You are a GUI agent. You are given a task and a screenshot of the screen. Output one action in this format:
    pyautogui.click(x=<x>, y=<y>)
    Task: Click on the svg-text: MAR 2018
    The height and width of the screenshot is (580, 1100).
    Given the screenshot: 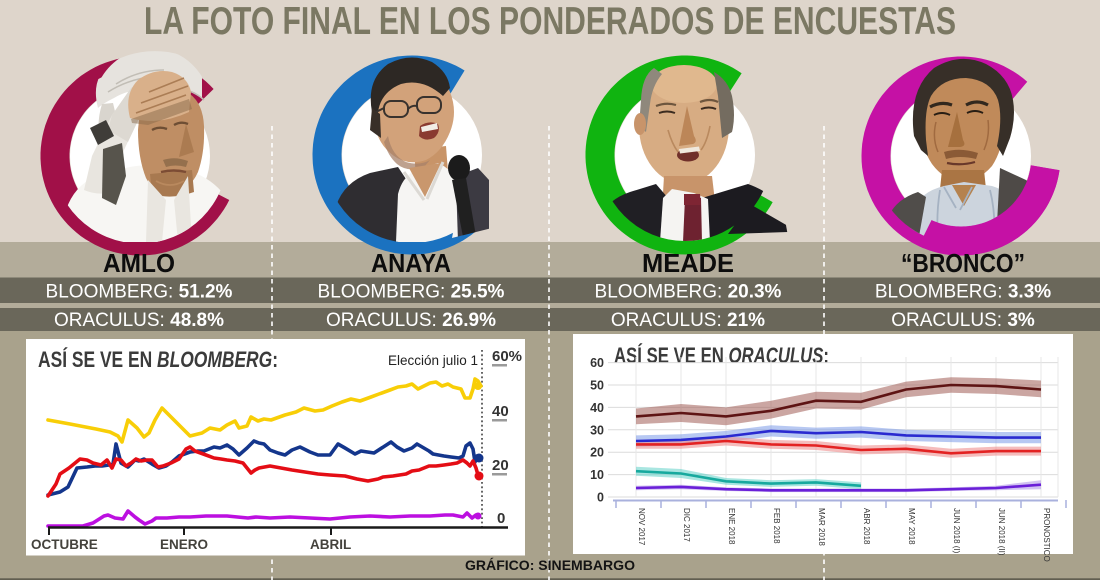 What is the action you would take?
    pyautogui.click(x=821, y=527)
    